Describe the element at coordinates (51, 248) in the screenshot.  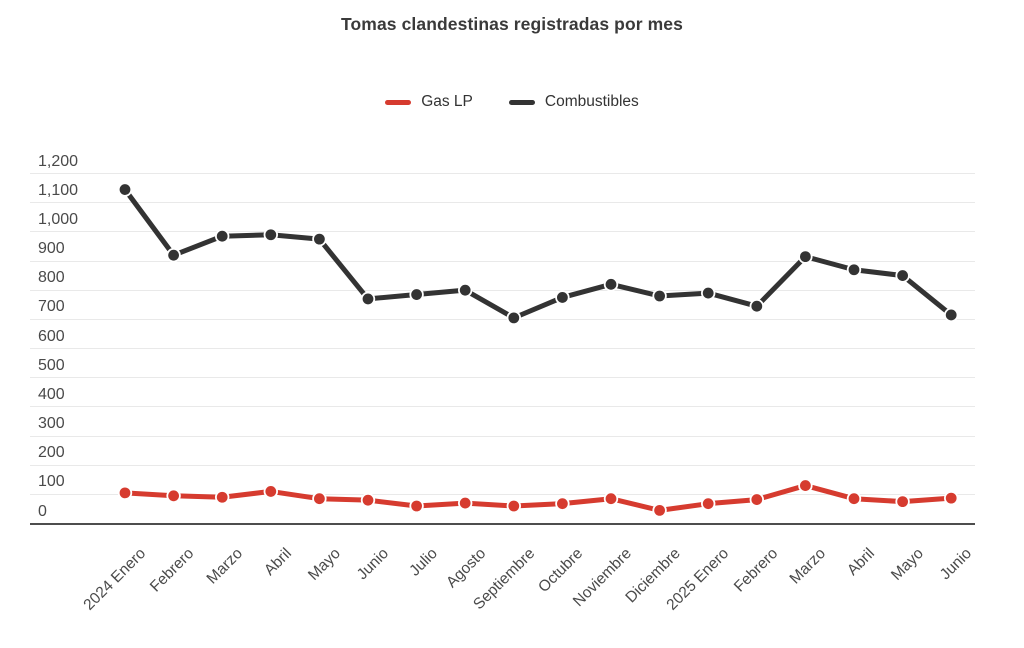
I see `y-tick-label: 900` at that location.